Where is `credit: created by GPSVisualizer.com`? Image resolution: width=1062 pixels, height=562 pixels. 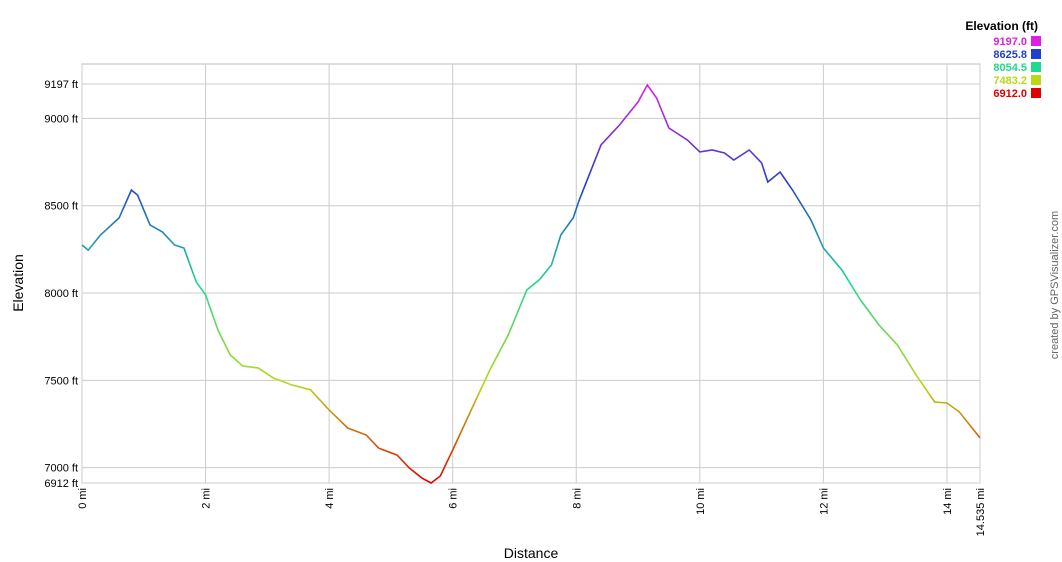 credit: created by GPSVisualizer.com is located at coordinates (1055, 285).